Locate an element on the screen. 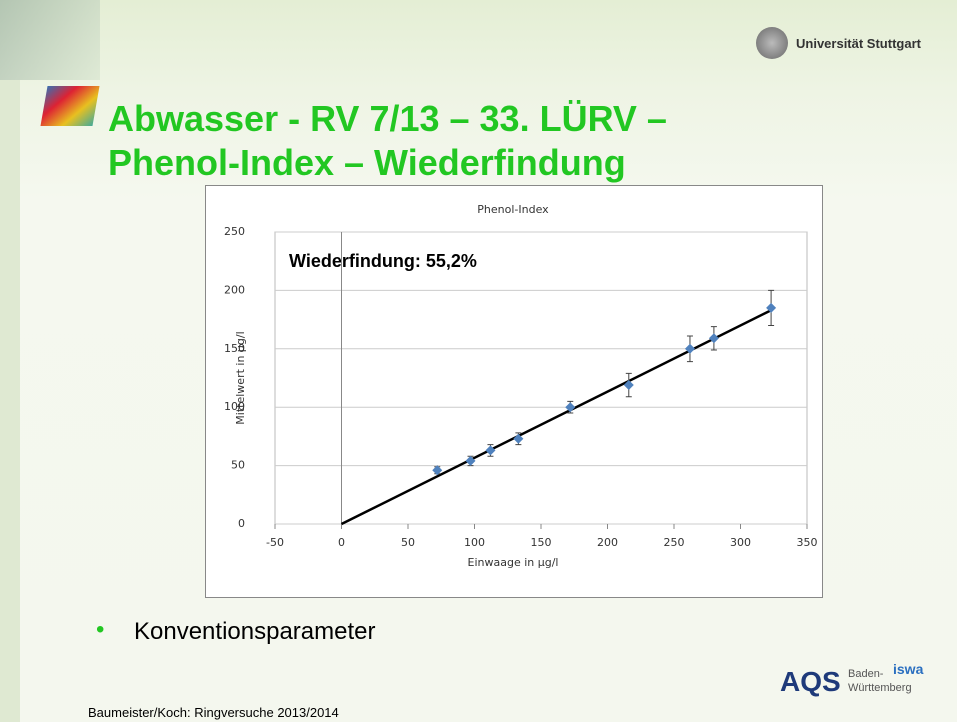 The image size is (957, 722). bullet: Konventionsparameter is located at coordinates (255, 631).